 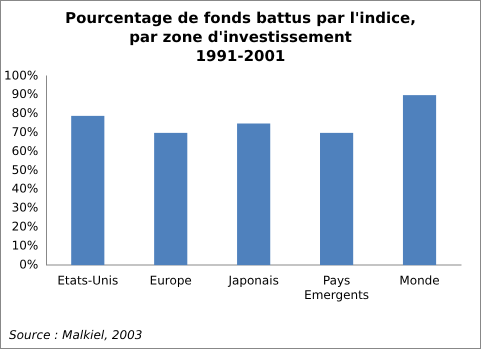 What do you see at coordinates (25, 245) in the screenshot?
I see `y-tick-label: 10%` at bounding box center [25, 245].